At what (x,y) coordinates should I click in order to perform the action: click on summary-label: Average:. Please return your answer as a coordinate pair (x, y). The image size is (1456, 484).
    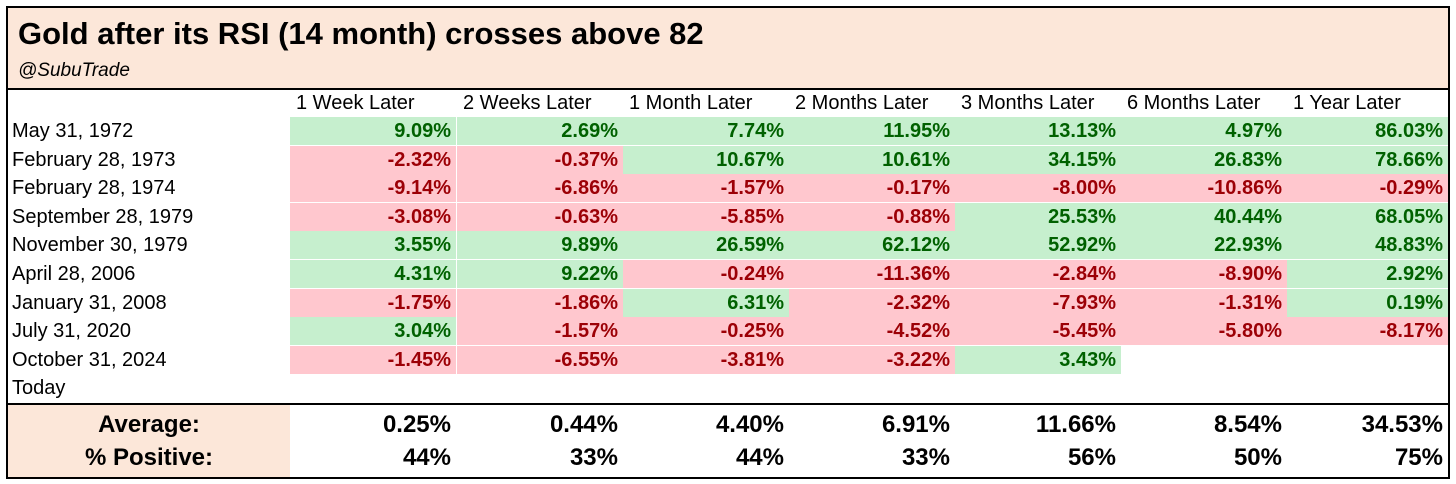
    Looking at the image, I should click on (149, 424).